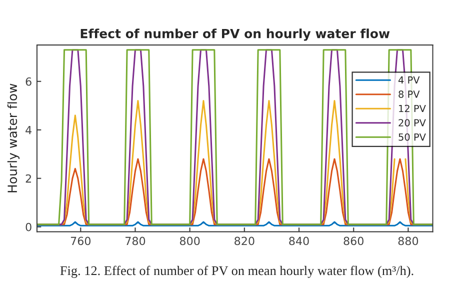  I want to click on chart-title: Effect of number of PV on hourly water flow, so click(235, 34).